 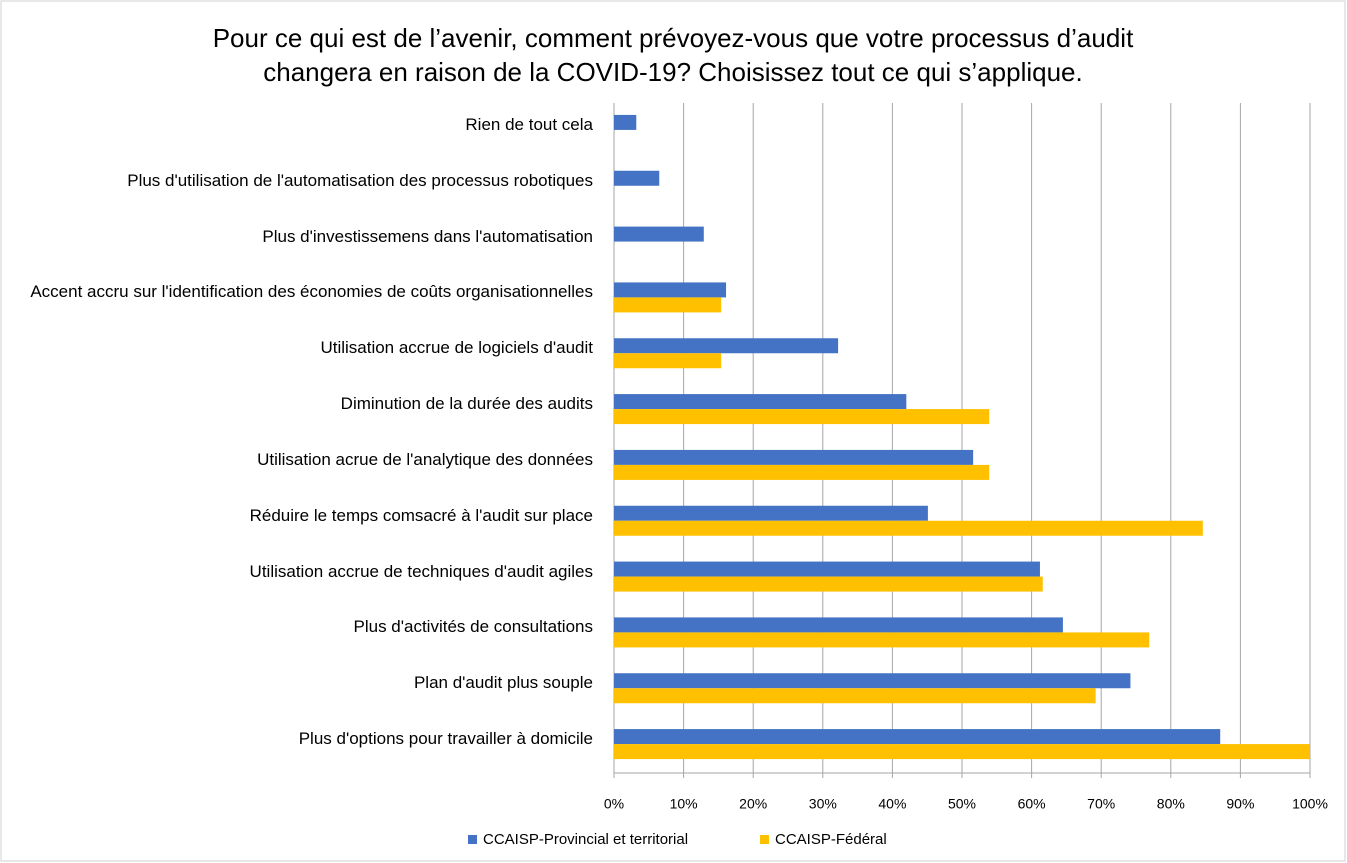 What do you see at coordinates (1032, 804) in the screenshot?
I see `x-tick-label: 60%` at bounding box center [1032, 804].